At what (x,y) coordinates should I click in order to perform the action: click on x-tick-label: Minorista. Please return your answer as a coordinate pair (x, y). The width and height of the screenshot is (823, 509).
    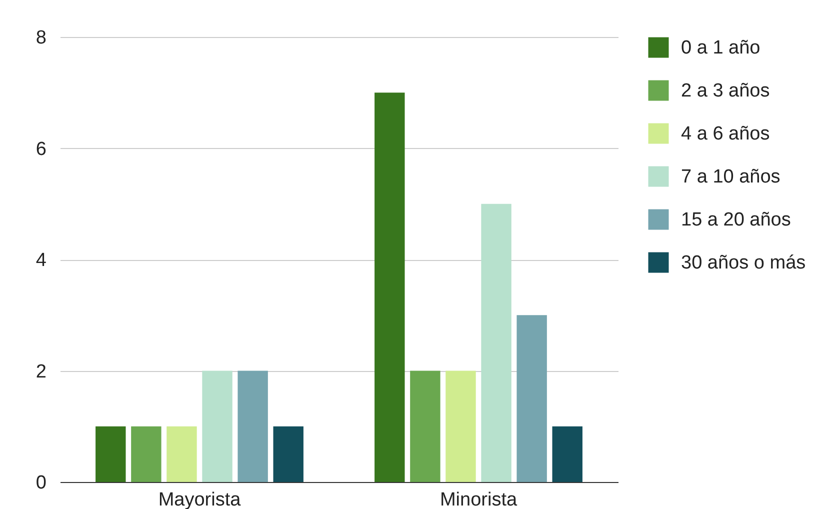
    Looking at the image, I should click on (479, 499).